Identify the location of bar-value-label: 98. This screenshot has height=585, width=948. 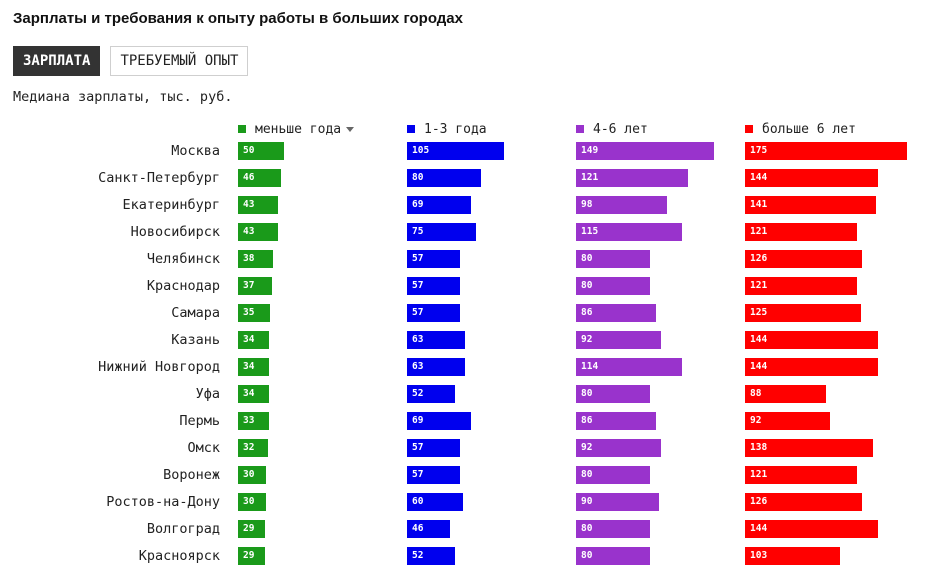
(587, 204).